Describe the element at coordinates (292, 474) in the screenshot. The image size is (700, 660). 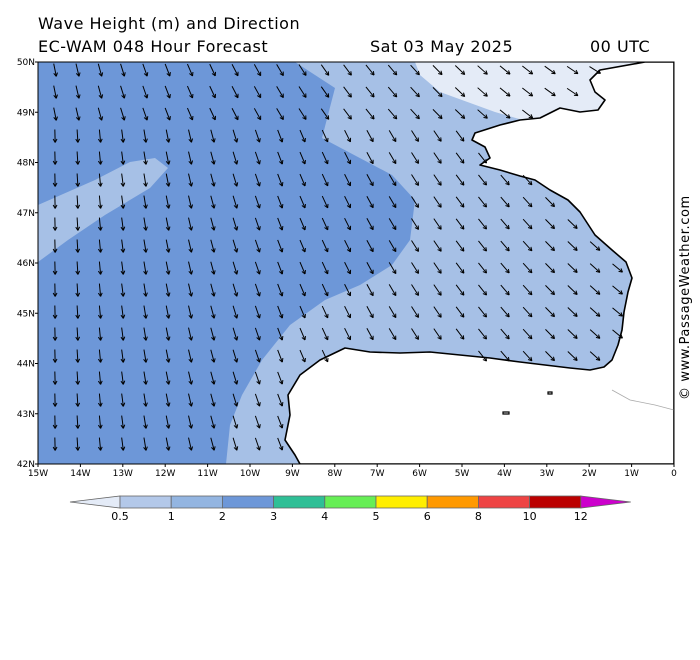
I see `lon-label: 9W` at that location.